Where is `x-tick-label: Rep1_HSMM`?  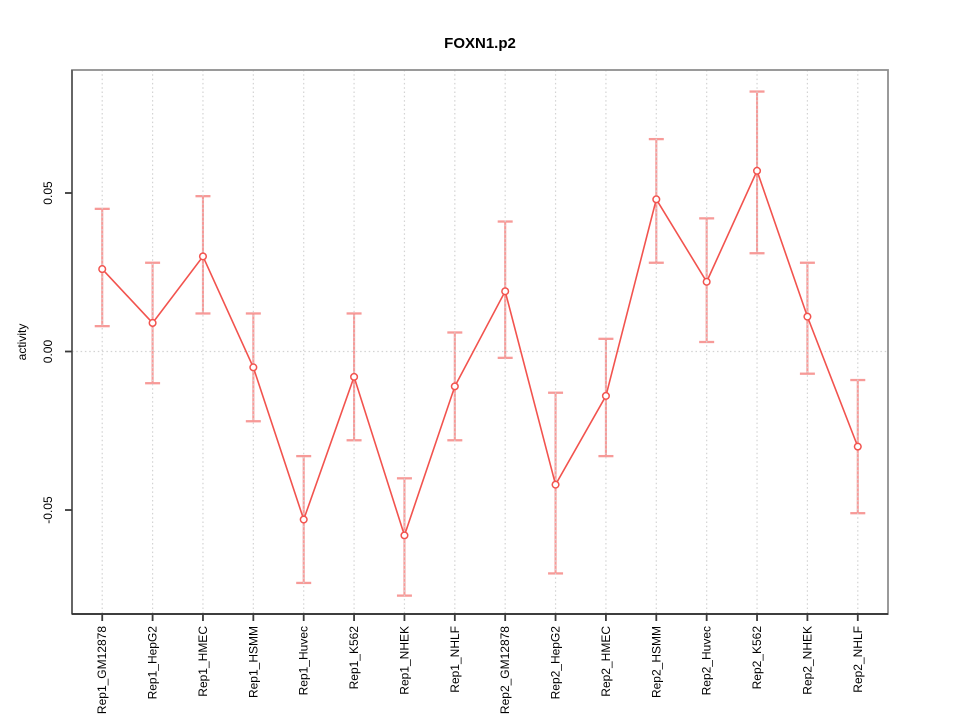 x-tick-label: Rep1_HSMM is located at coordinates (253, 662).